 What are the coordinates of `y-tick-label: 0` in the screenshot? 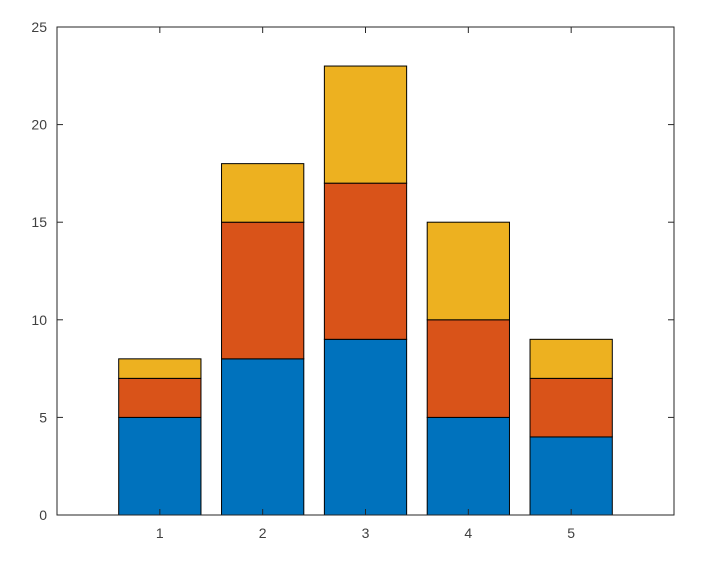 It's located at (43, 515).